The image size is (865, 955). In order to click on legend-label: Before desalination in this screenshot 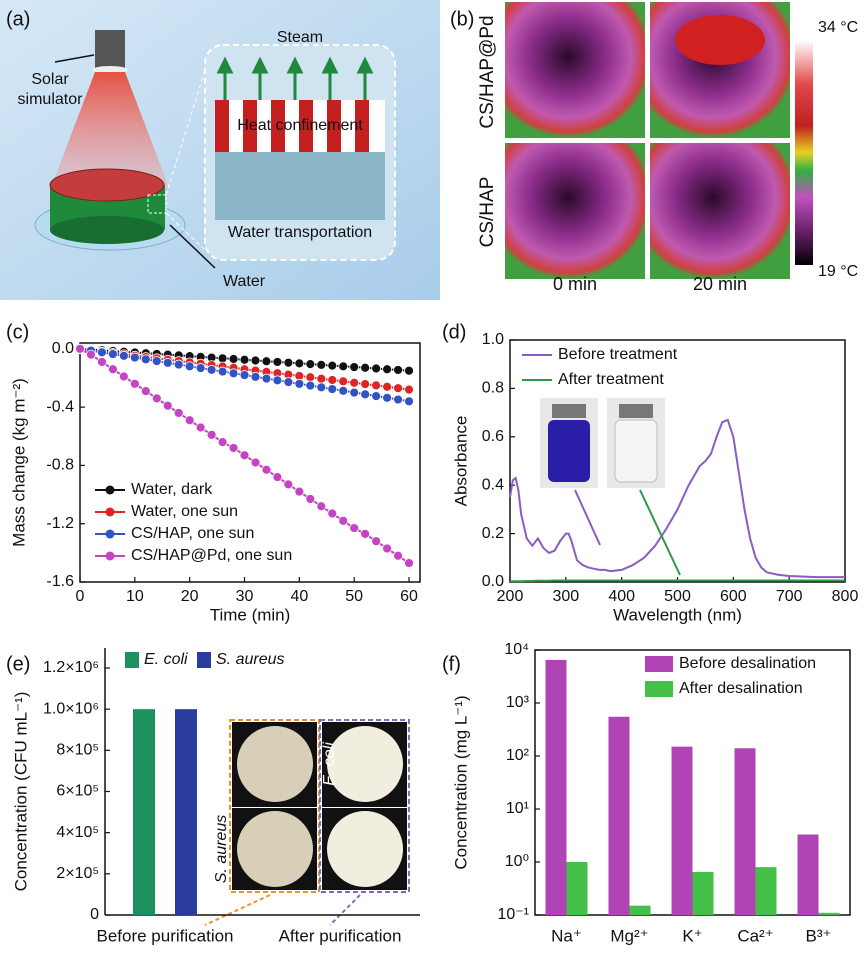, I will do `click(747, 663)`.